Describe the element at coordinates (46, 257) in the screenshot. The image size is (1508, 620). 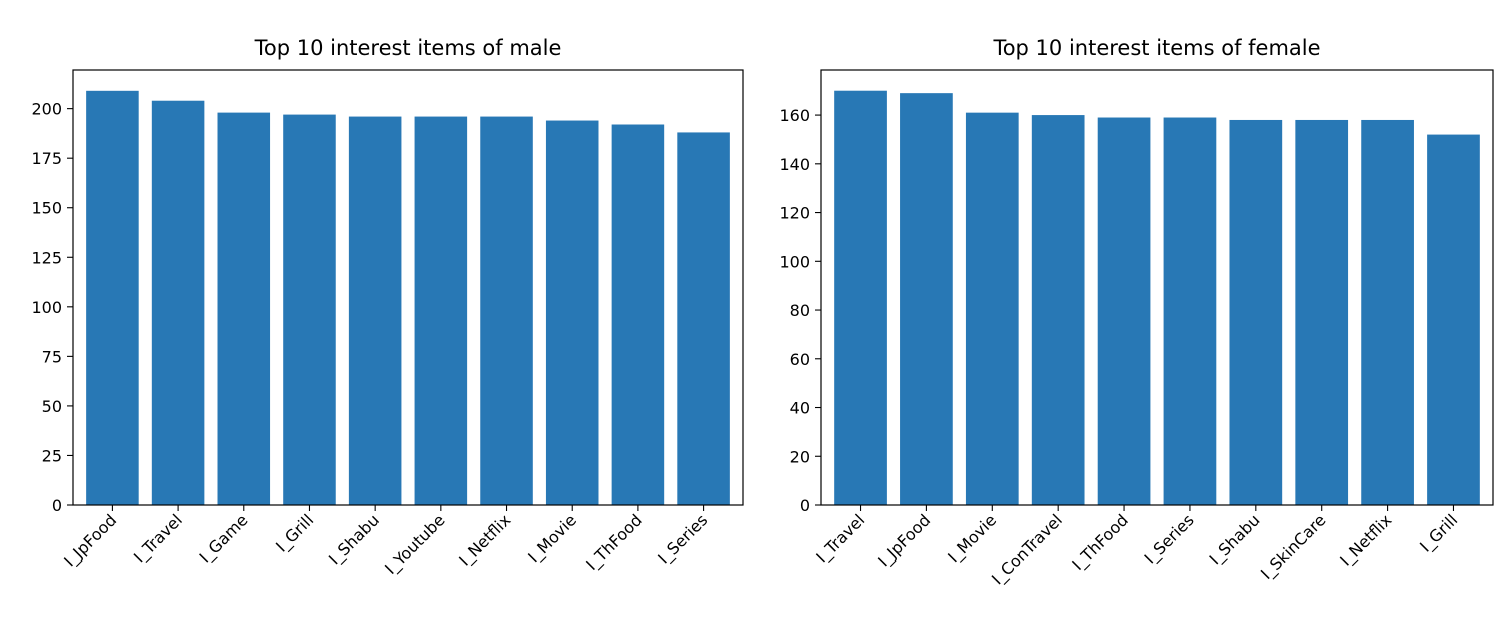
I see `y-tick-label: 125` at that location.